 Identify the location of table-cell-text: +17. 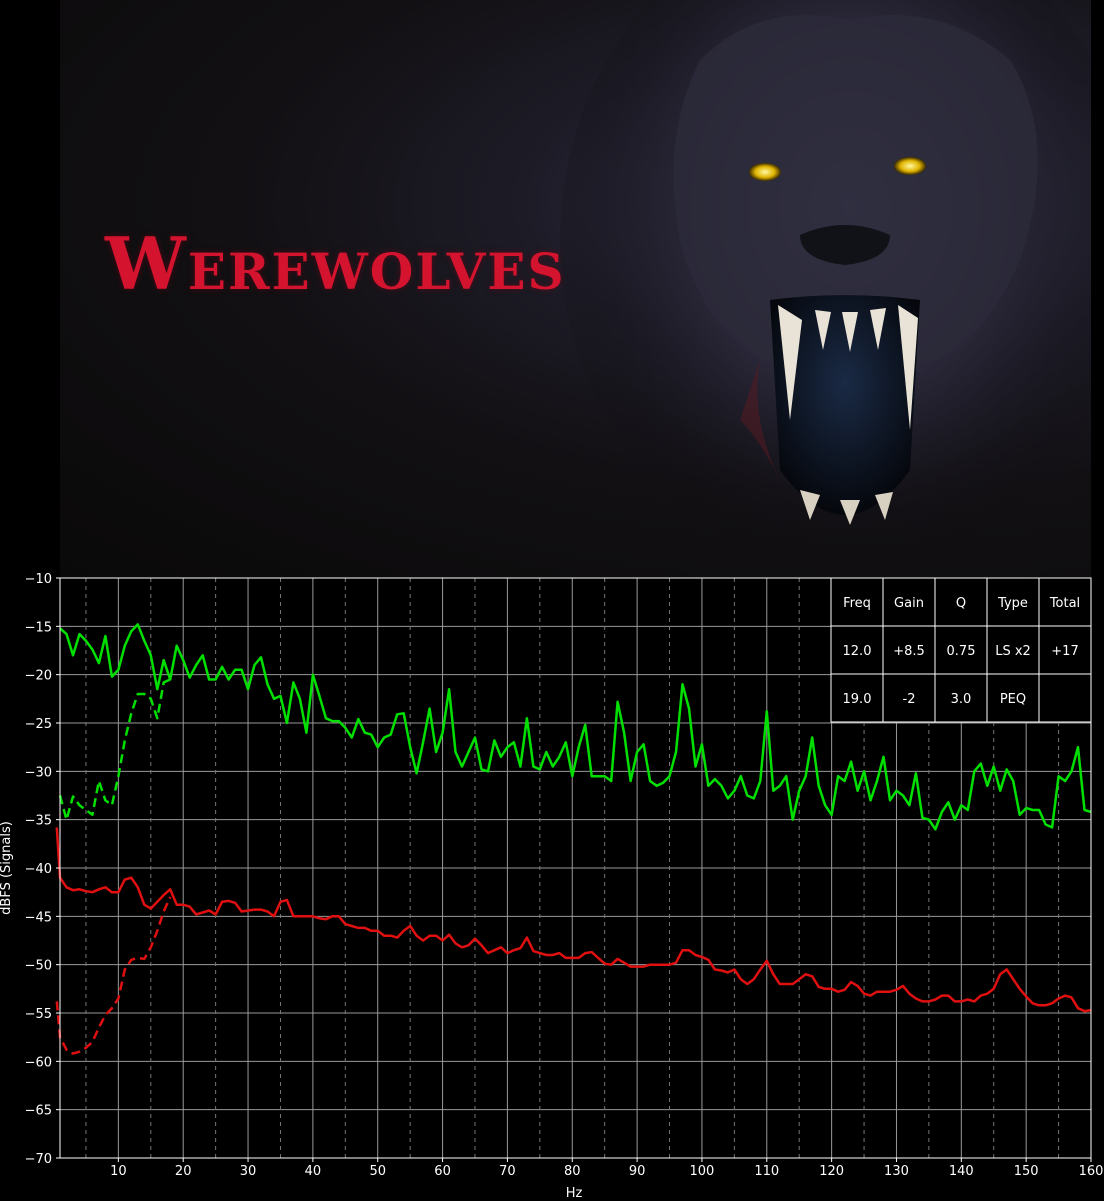
(1064, 651).